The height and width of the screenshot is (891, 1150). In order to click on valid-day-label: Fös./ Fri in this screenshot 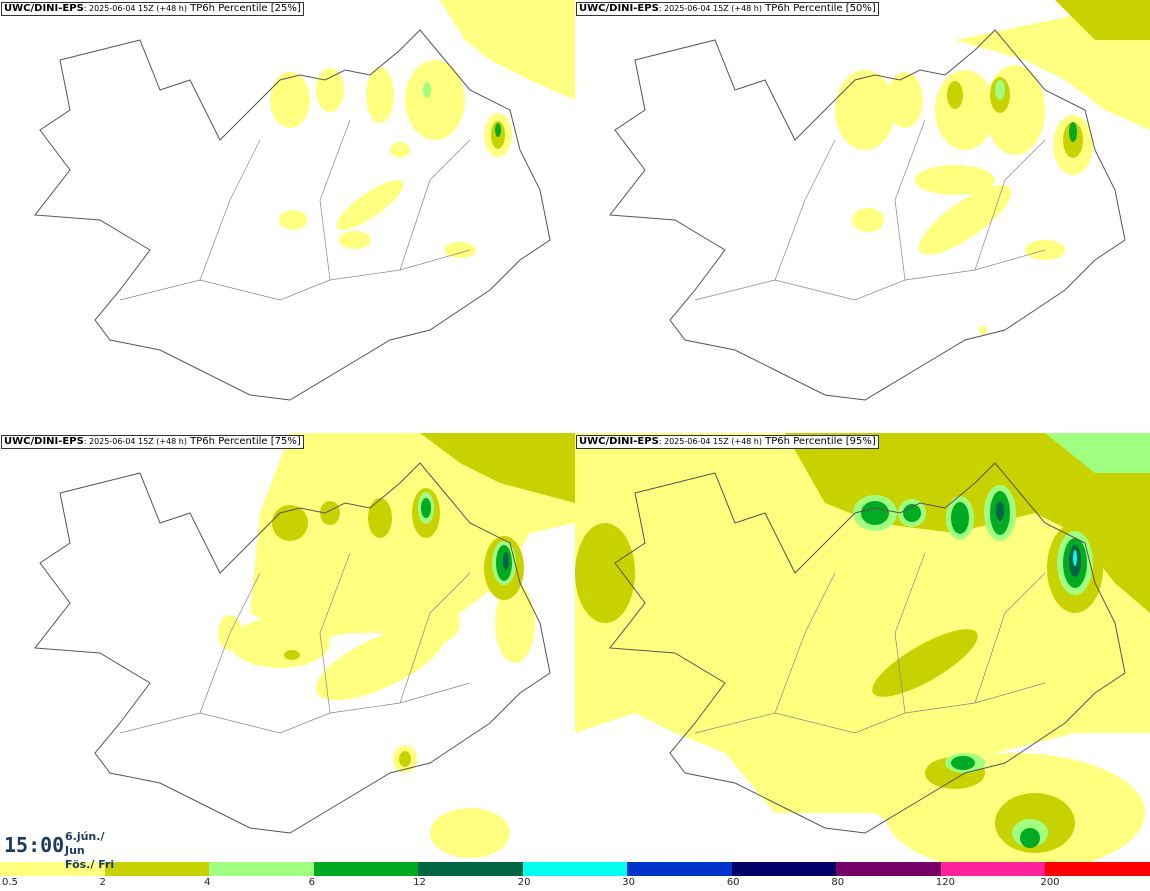, I will do `click(90, 864)`.